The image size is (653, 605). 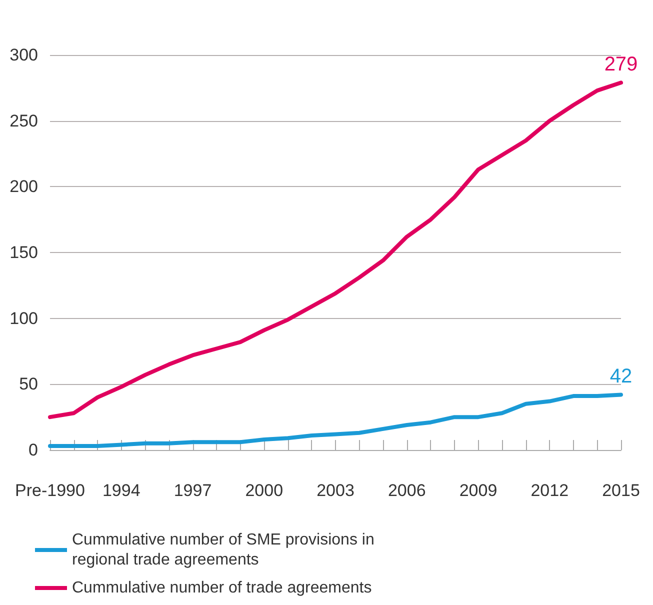 I want to click on legend-label: Cummulative number of trade agreements, so click(x=222, y=588).